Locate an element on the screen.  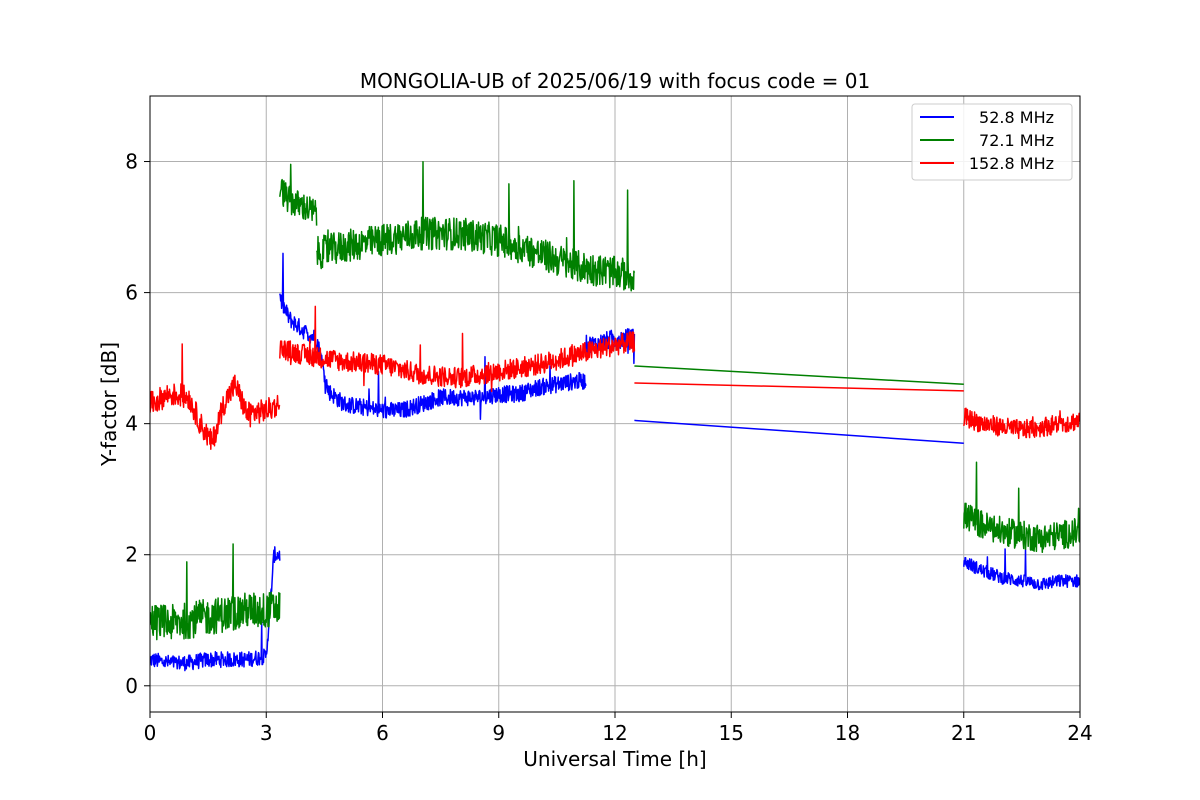
legend-box is located at coordinates (992, 142).